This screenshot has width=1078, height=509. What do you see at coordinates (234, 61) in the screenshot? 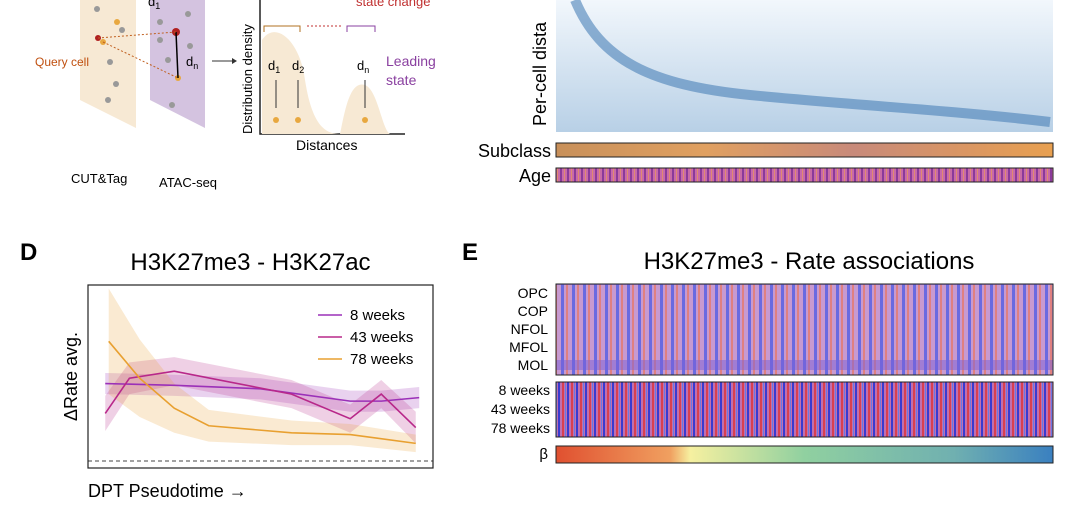
I see `arrow` at bounding box center [234, 61].